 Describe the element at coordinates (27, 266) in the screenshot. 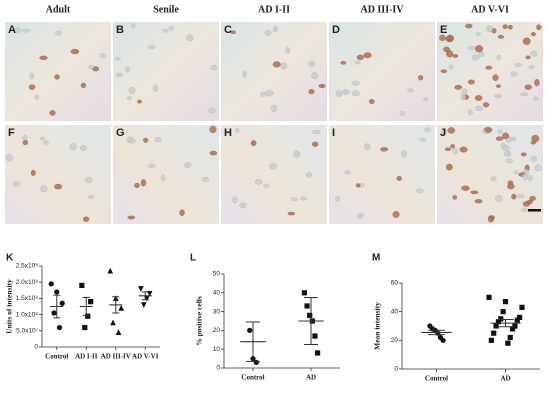

I see `y-tick-label: 2.5x10⁸` at that location.